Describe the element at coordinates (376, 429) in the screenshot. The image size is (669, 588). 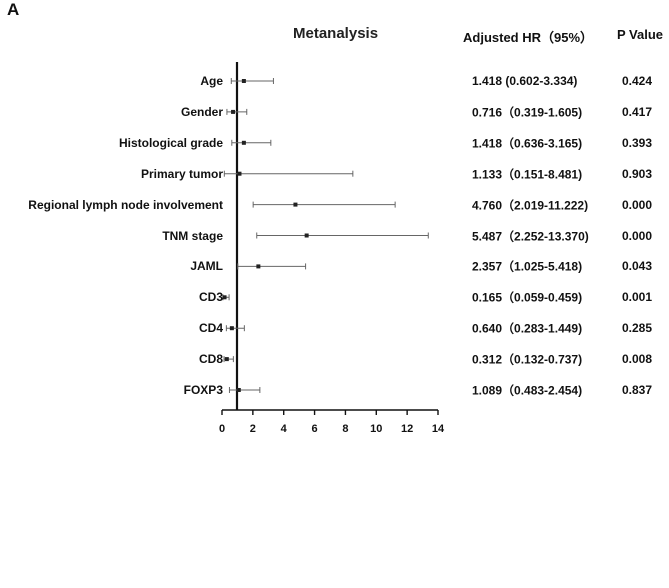
I see `x-tick-label: 10` at that location.